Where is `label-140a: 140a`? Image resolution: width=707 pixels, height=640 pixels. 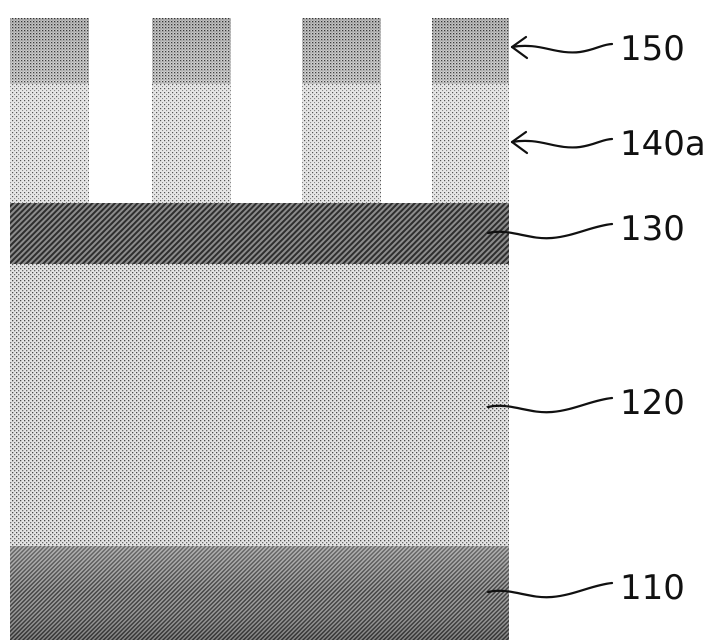 label-140a: 140a is located at coordinates (663, 144).